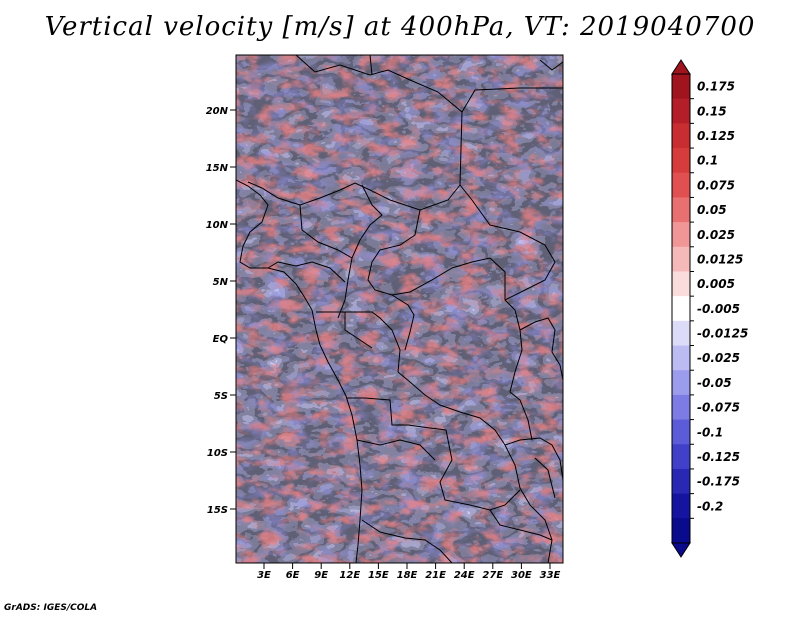 The image size is (800, 618). I want to click on colorbar-label: -0.2, so click(710, 506).